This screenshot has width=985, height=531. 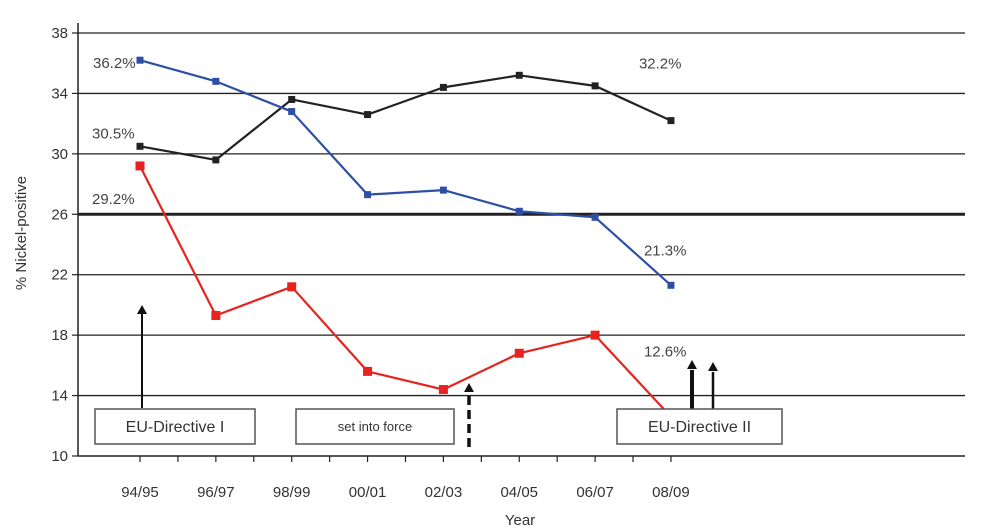 I want to click on x-tick-label: 02/03, so click(x=444, y=492).